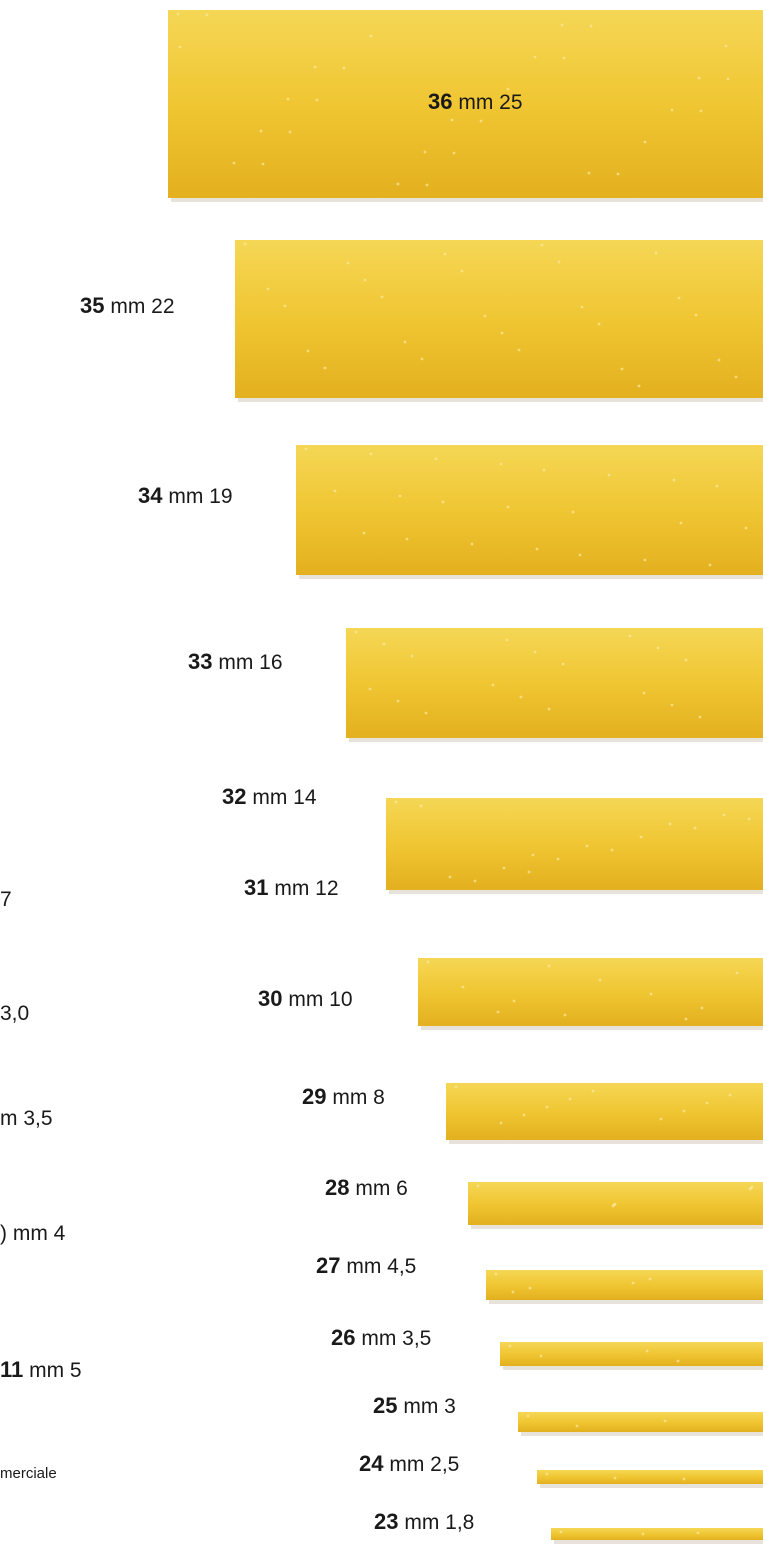 This screenshot has height=1552, width=763. Describe the element at coordinates (409, 1464) in the screenshot. I see `size-label-24: 24 mm 2,5` at that location.